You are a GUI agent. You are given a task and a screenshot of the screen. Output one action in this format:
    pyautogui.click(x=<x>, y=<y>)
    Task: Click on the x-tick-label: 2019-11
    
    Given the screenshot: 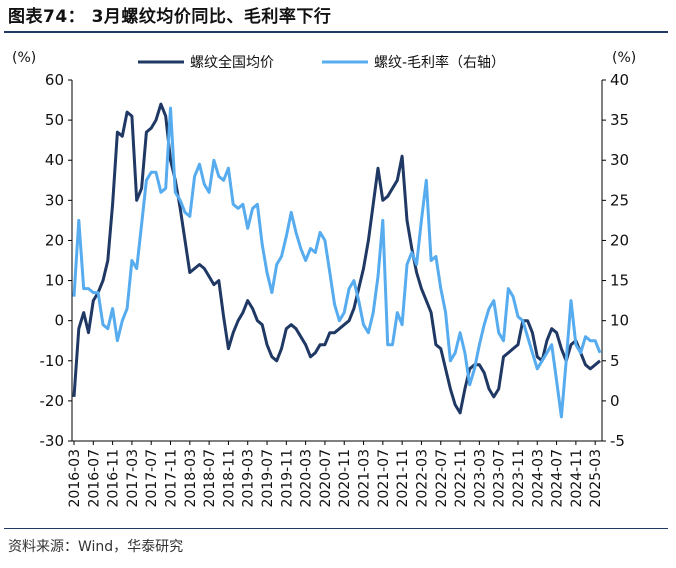 What is the action you would take?
    pyautogui.click(x=287, y=478)
    